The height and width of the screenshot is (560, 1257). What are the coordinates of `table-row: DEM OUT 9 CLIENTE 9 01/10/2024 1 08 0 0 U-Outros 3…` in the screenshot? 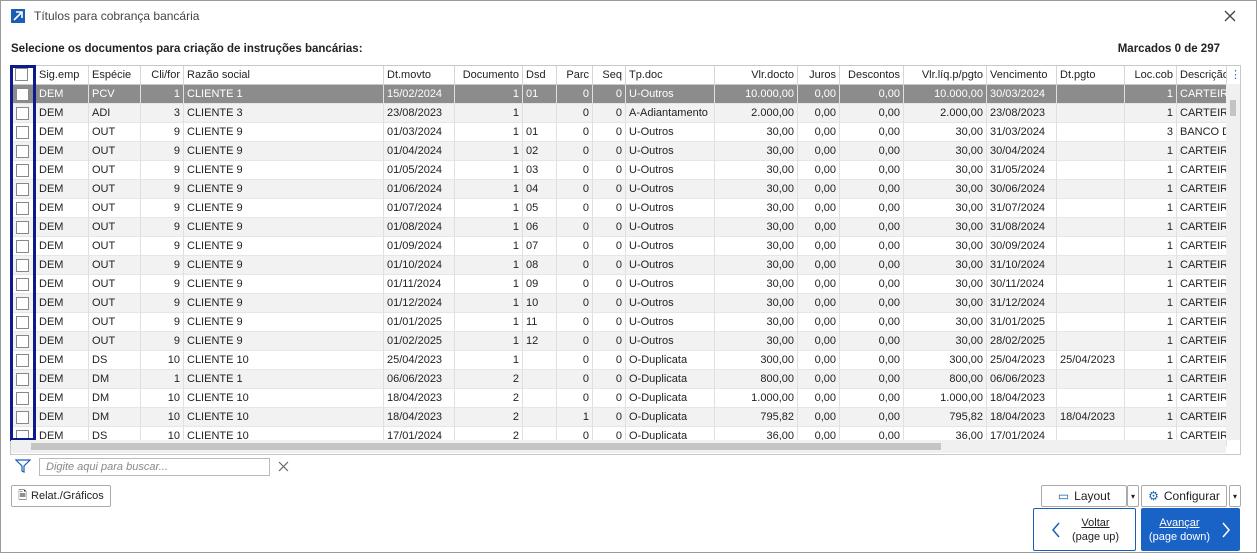 It's located at (619, 265).